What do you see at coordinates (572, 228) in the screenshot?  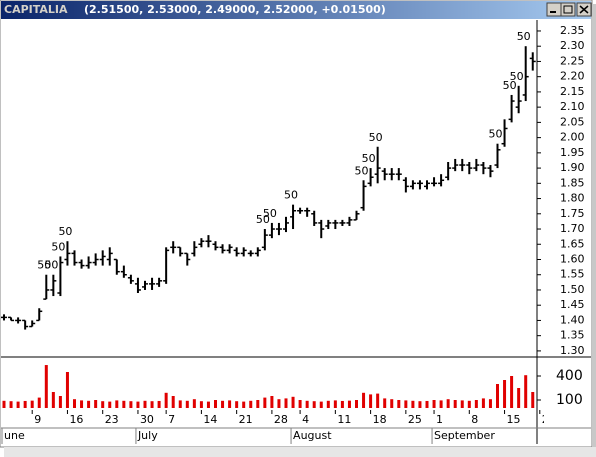 I see `y-tick-label: 1.70` at bounding box center [572, 228].